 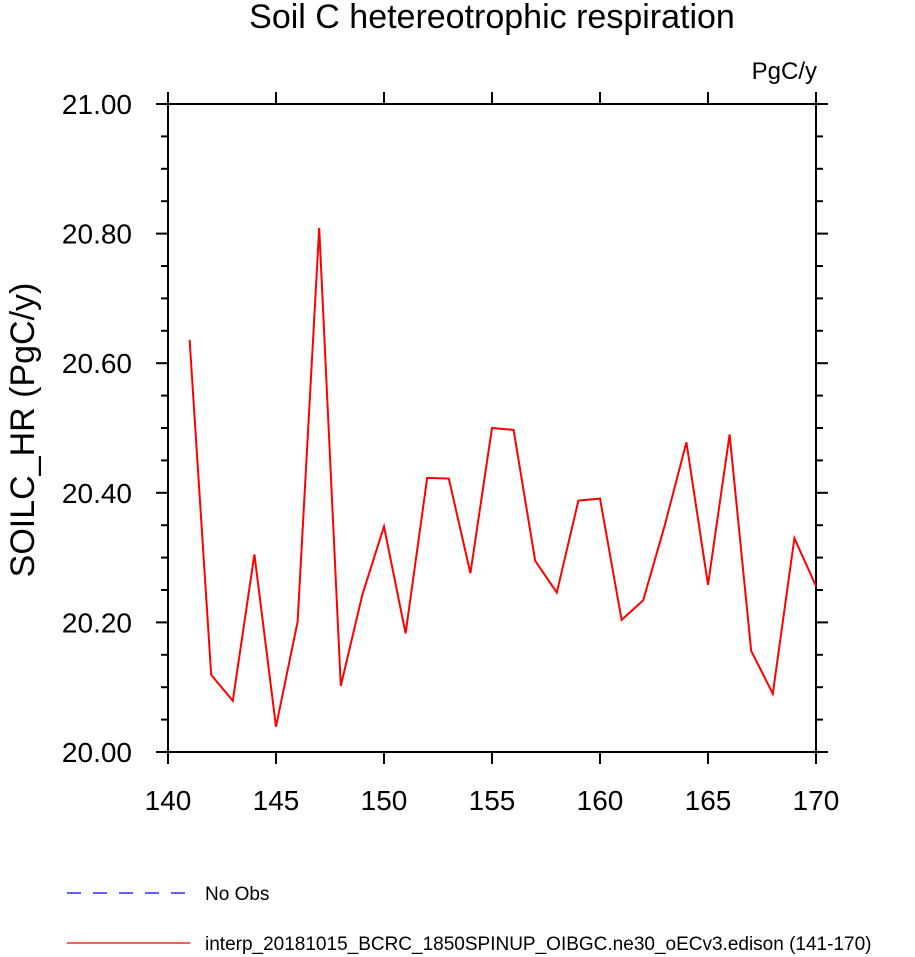 What do you see at coordinates (97, 104) in the screenshot?
I see `y-tick-label: 21.00` at bounding box center [97, 104].